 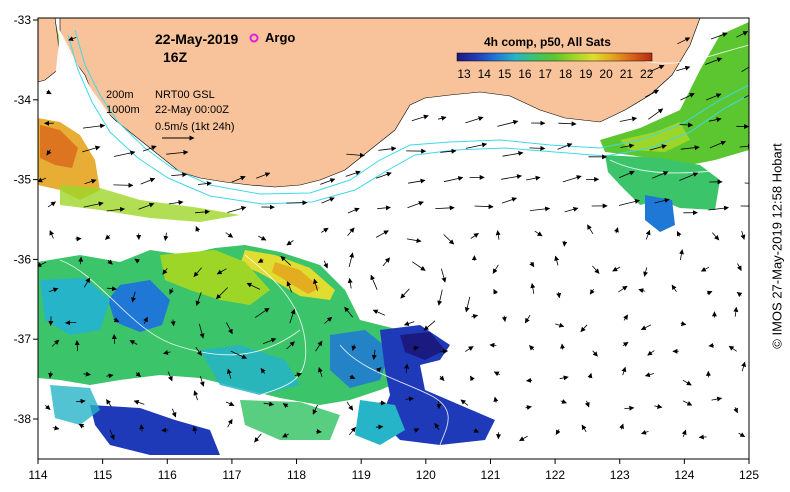 I want to click on legend-colorbar, so click(x=554, y=57).